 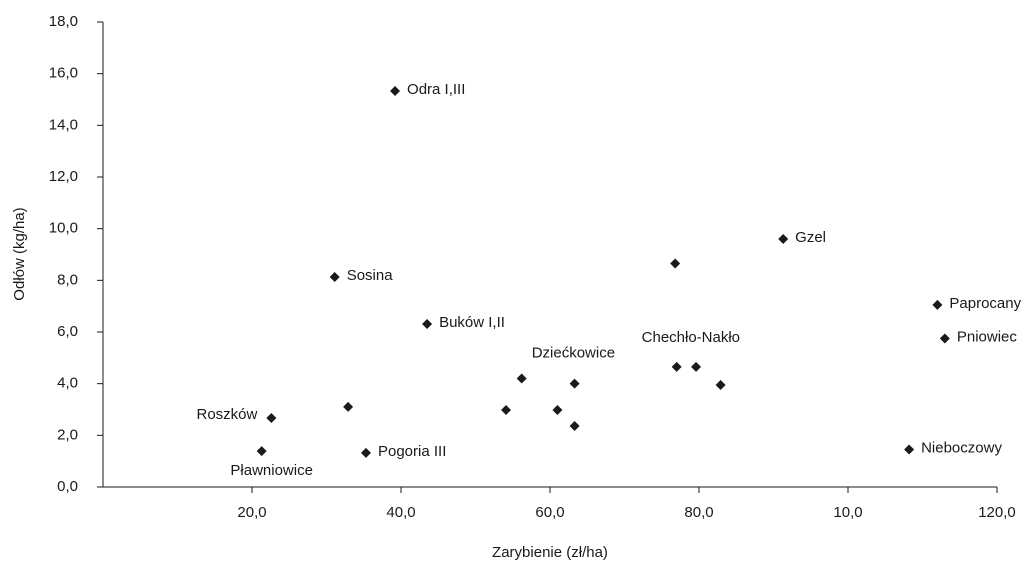 What do you see at coordinates (400, 512) in the screenshot?
I see `x-tick-label: 40,0` at bounding box center [400, 512].